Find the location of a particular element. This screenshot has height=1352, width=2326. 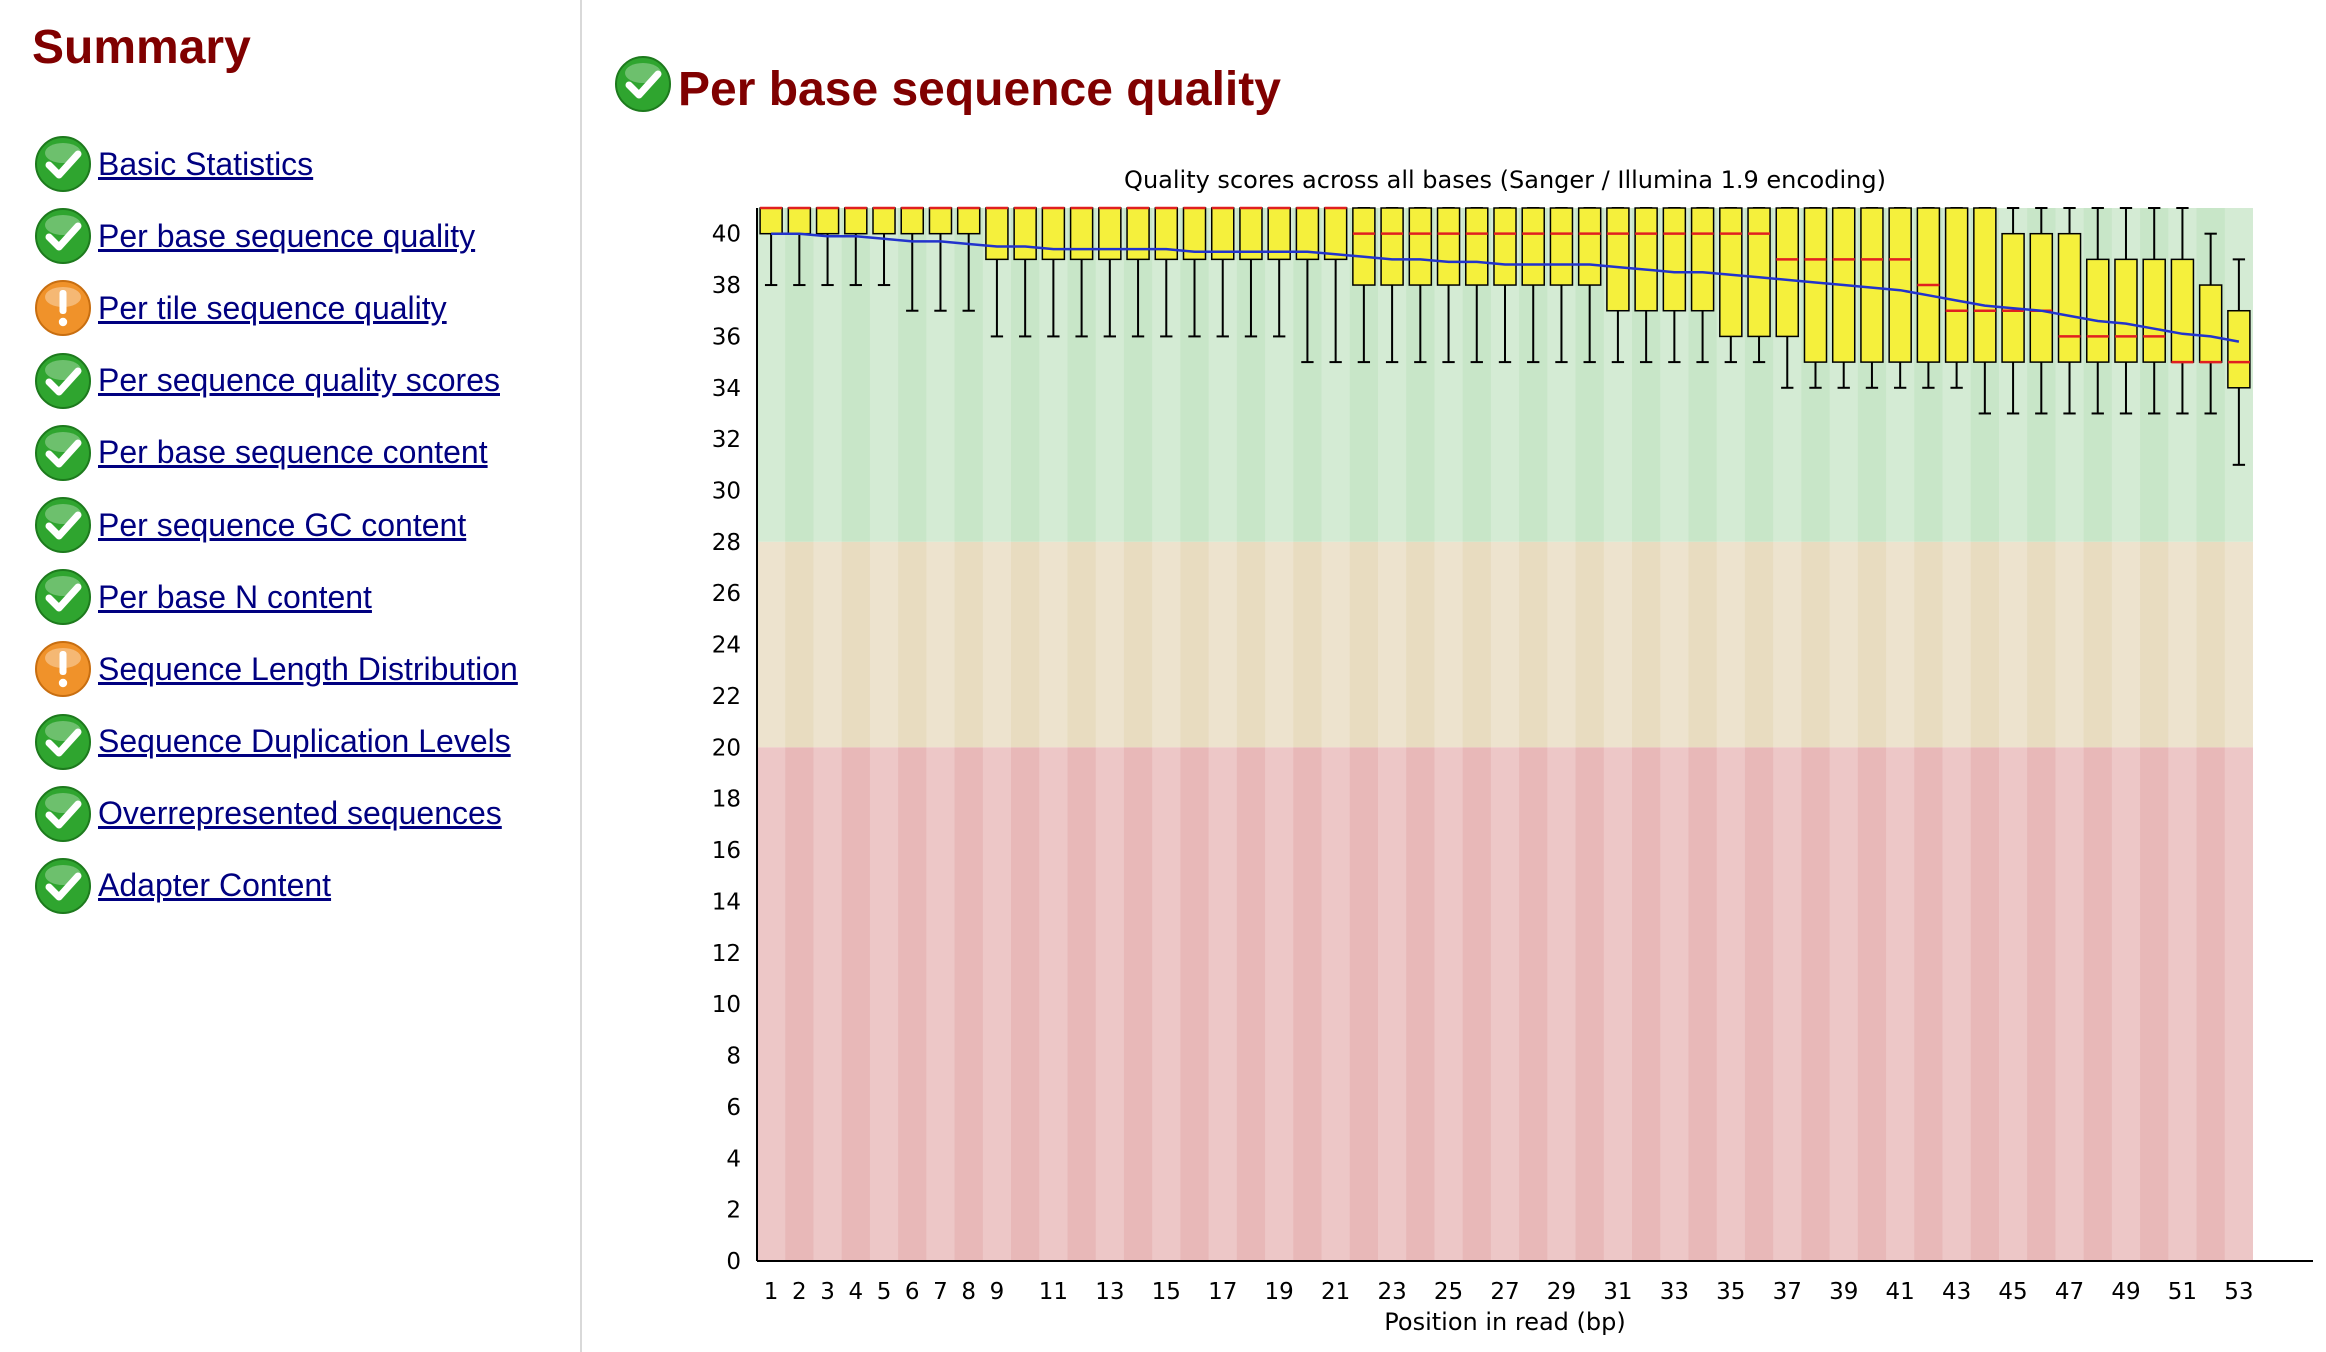

y-tick-label: 22 is located at coordinates (726, 697).